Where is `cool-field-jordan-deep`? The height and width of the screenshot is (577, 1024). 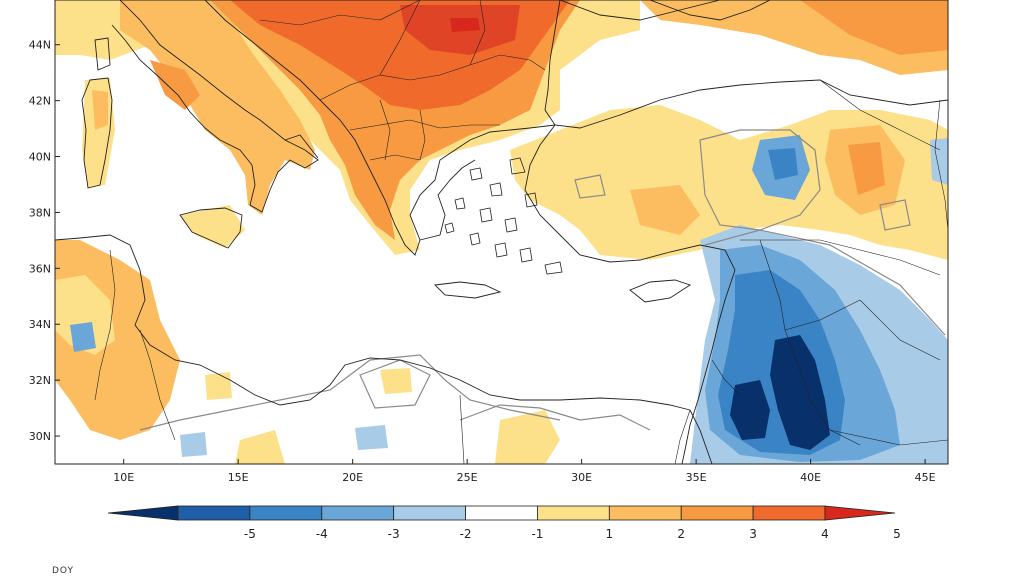 cool-field-jordan-deep is located at coordinates (800, 392).